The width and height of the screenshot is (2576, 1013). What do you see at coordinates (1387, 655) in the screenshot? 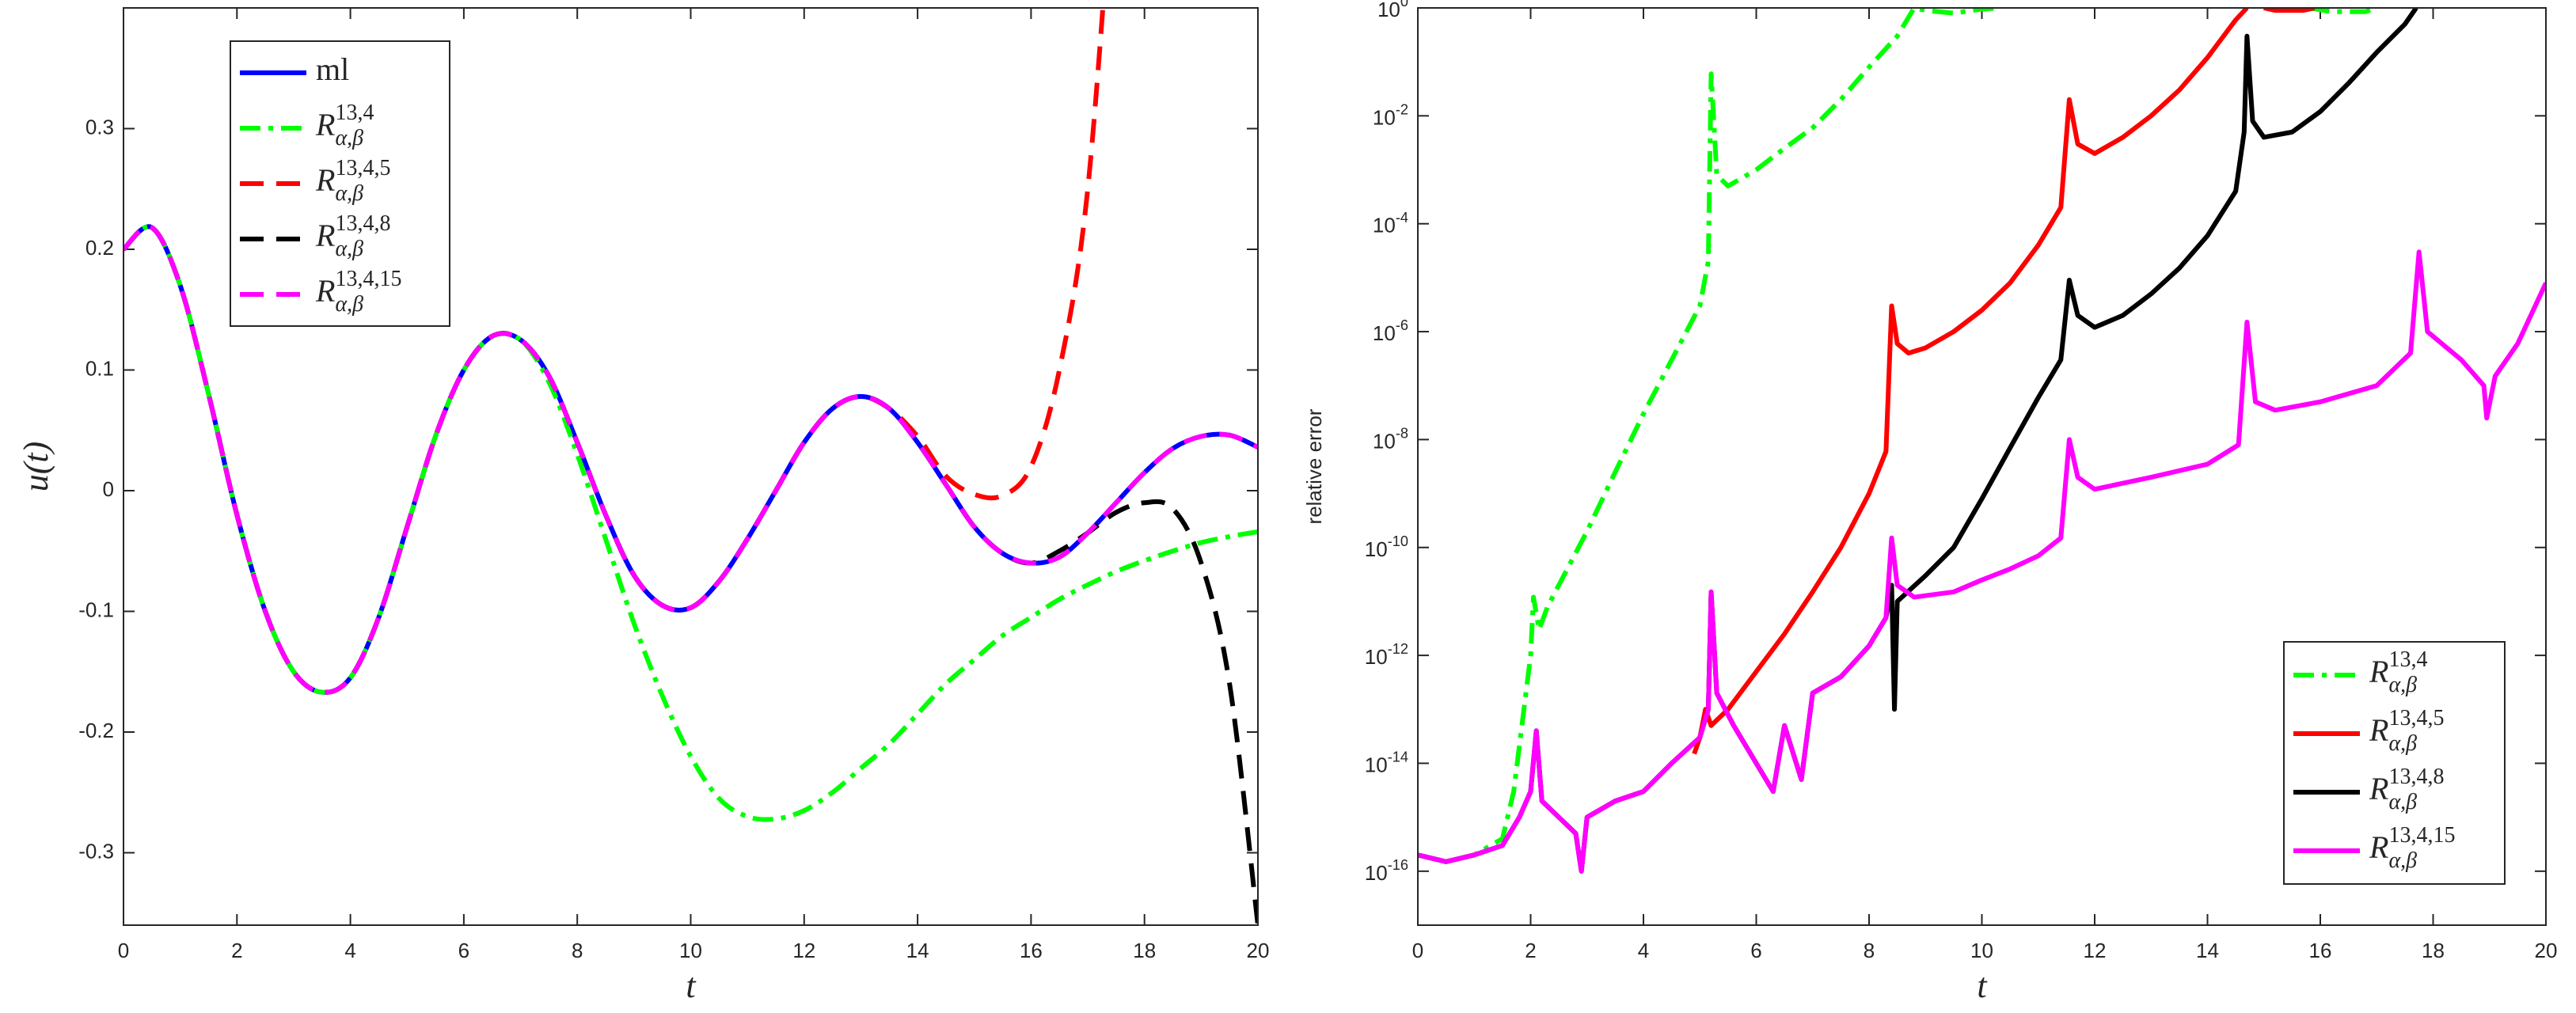
I see `y-tick-label: 10⁻¹²` at bounding box center [1387, 655].